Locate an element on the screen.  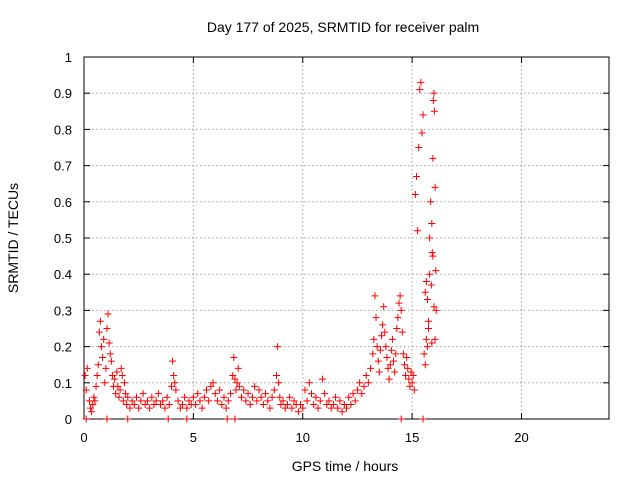
y-tick-label: 0.6 is located at coordinates (63, 202).